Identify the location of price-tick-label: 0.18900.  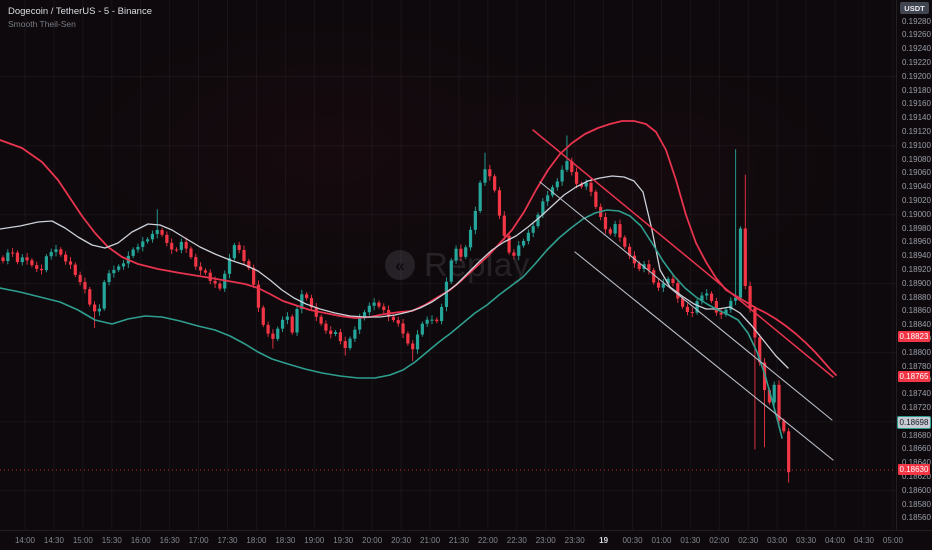
(916, 283).